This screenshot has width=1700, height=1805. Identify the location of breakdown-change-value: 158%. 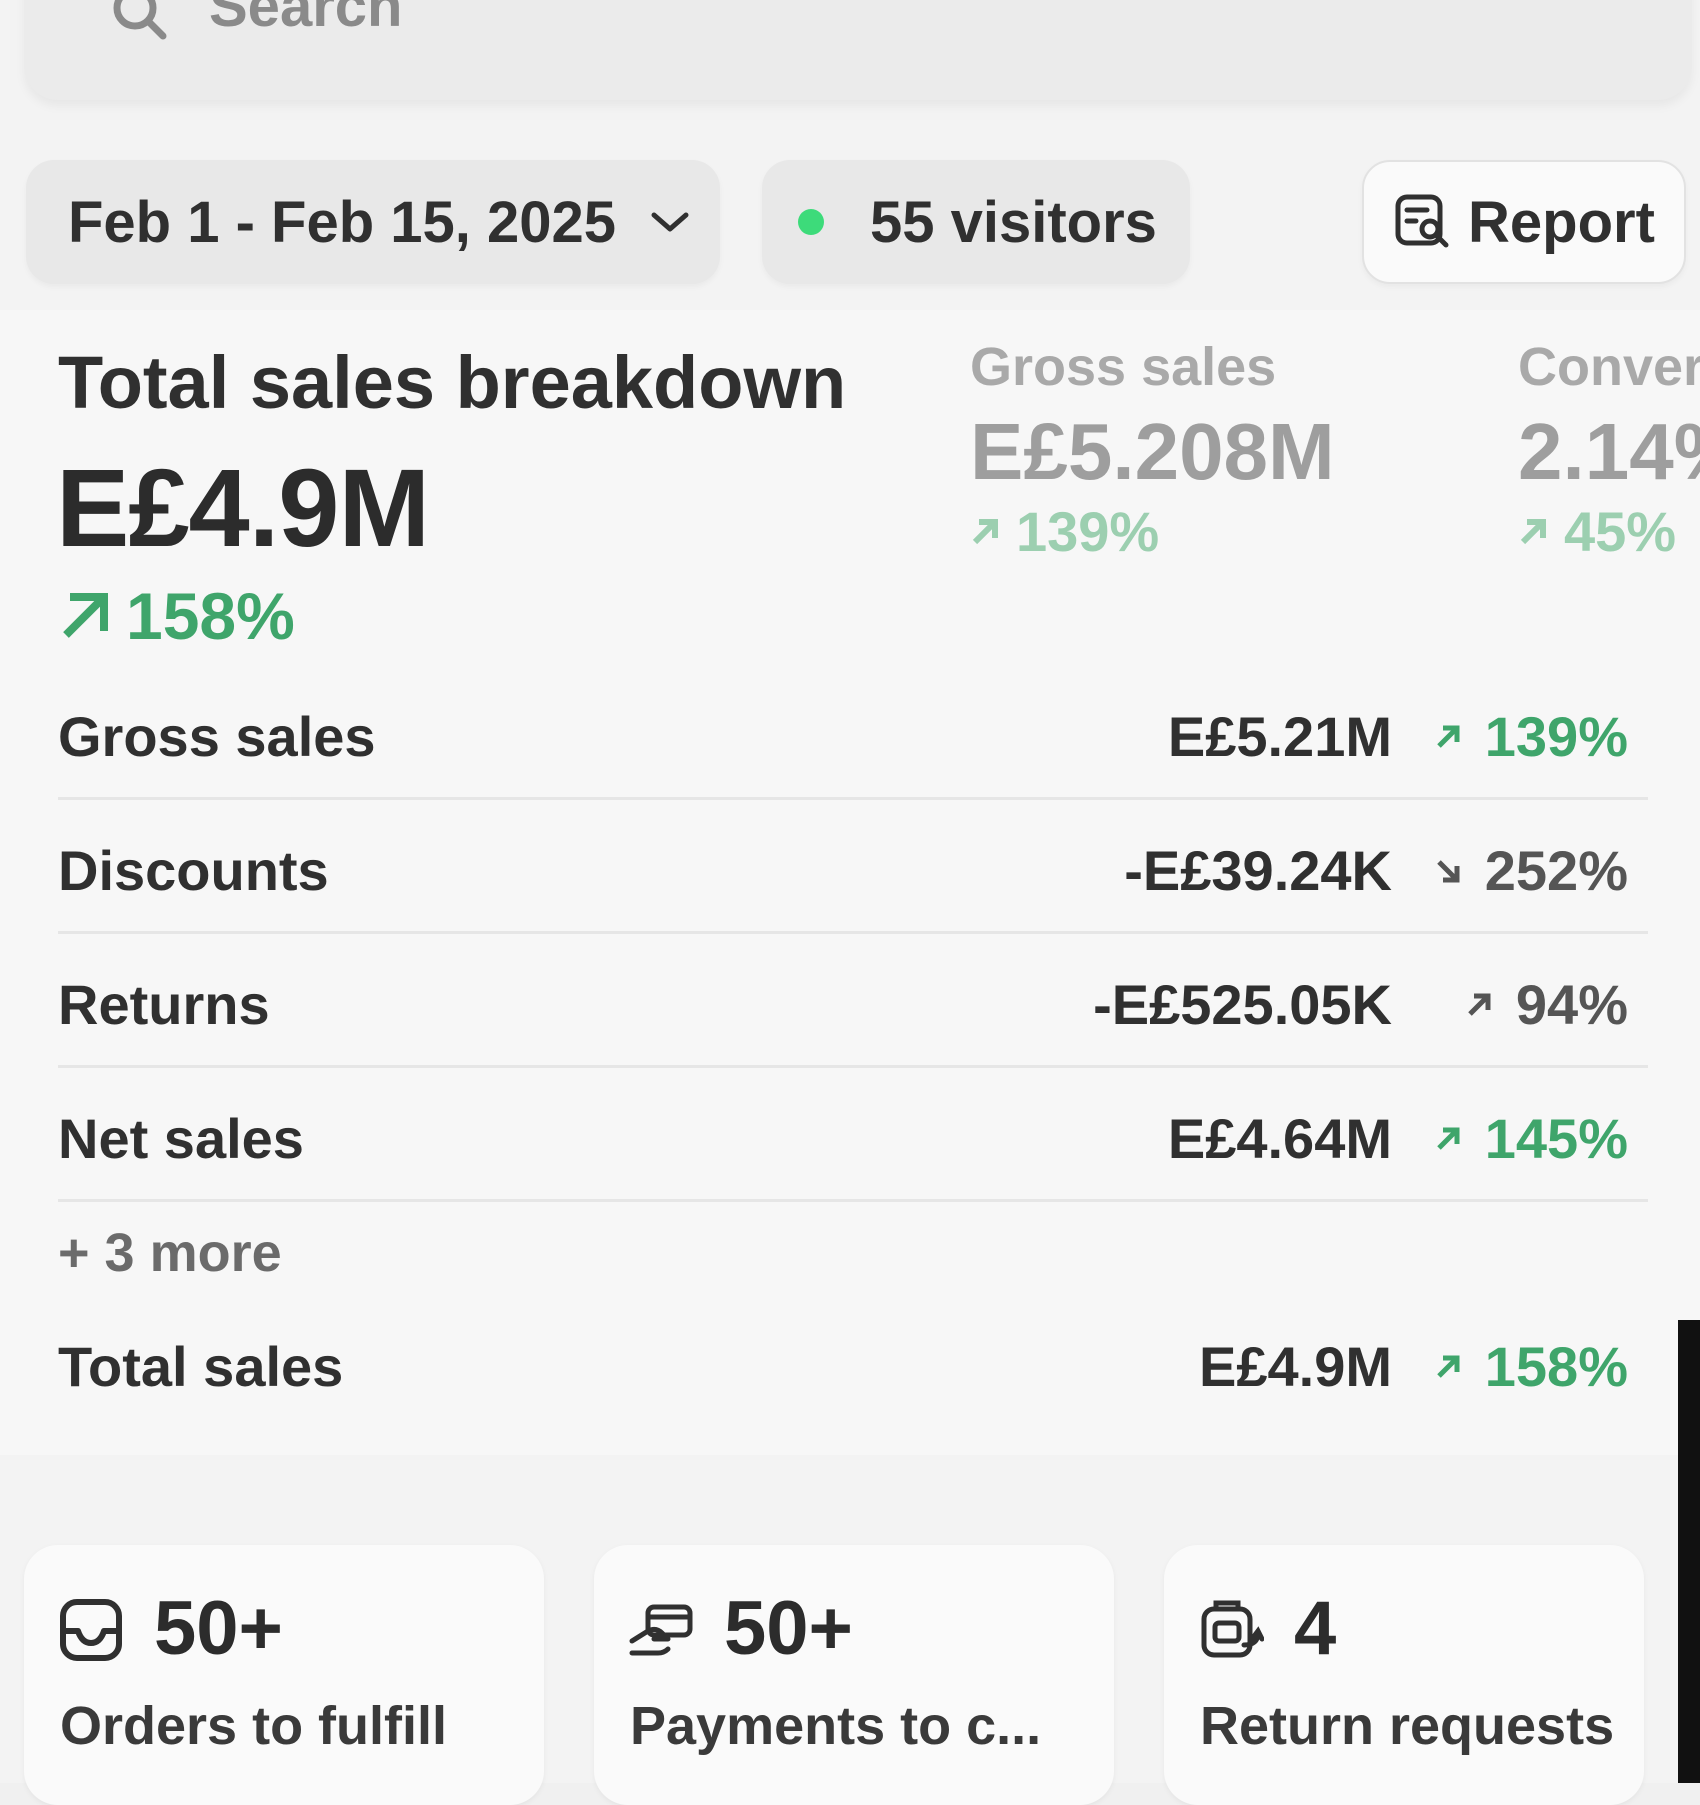
(210, 616).